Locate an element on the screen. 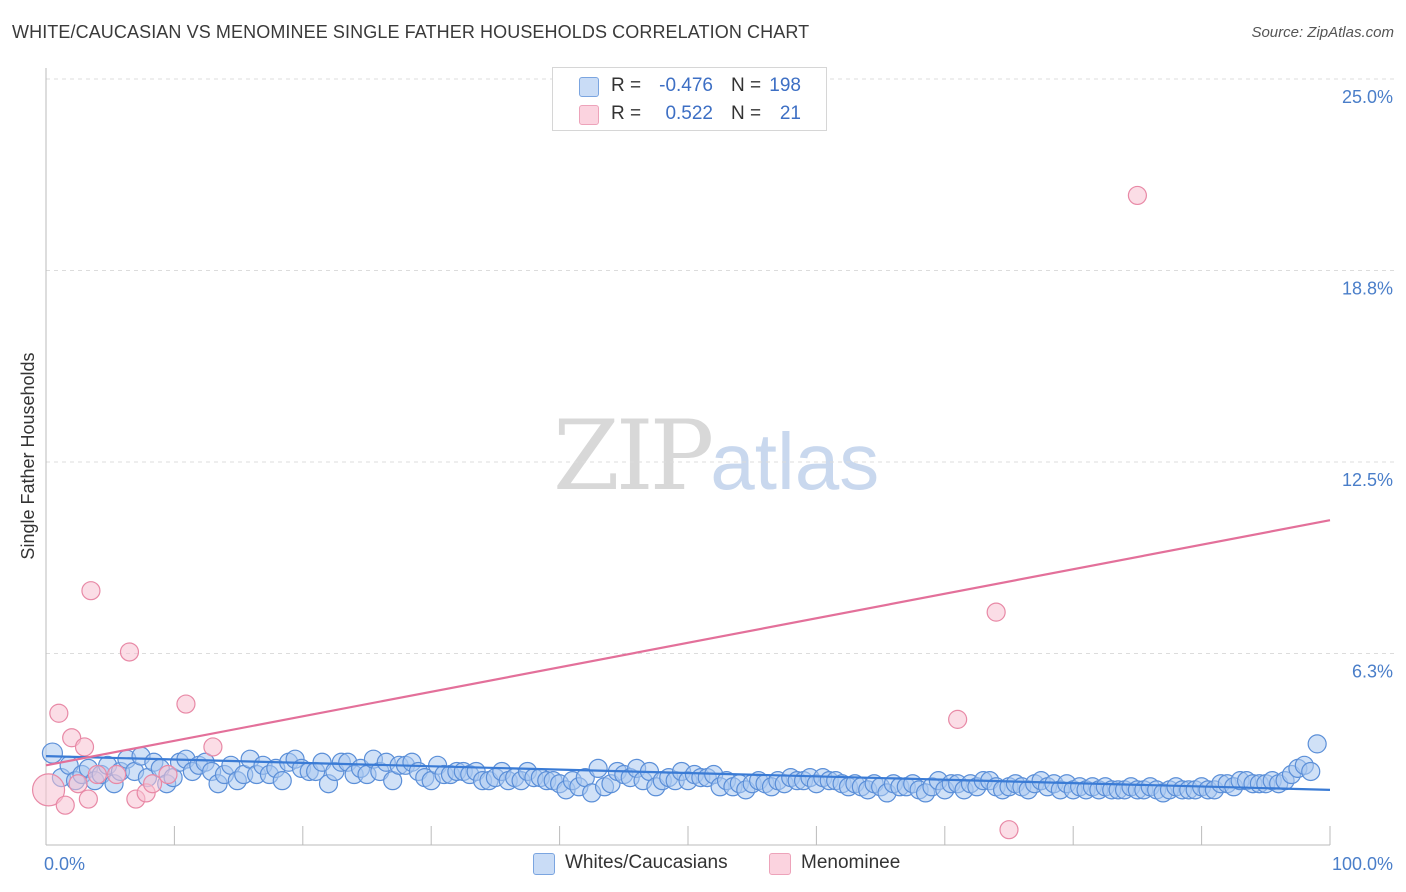 The image size is (1406, 892). x-tick-label-0: 0.0% is located at coordinates (64, 864).